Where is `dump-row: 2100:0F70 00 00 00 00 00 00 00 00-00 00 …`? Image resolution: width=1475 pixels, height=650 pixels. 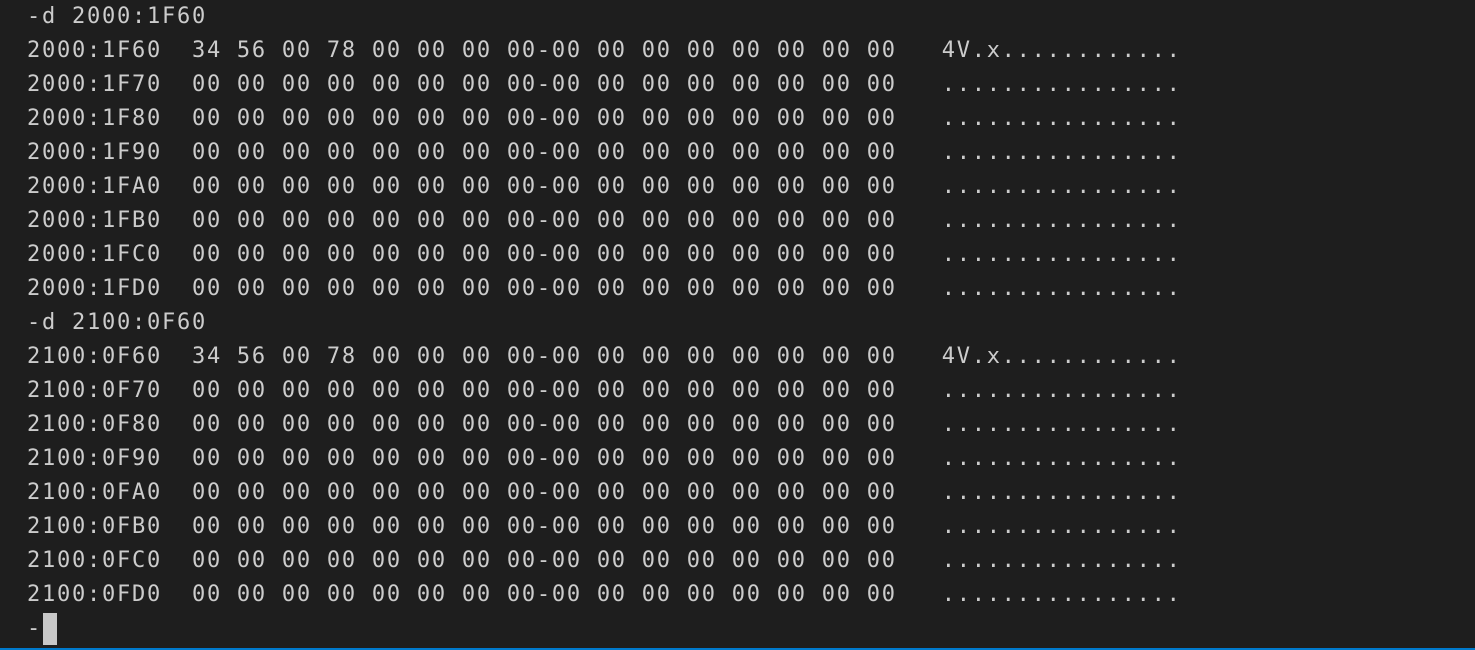 dump-row: 2100:0F70 00 00 00 00 00 00 00 00-00 00 … is located at coordinates (604, 391).